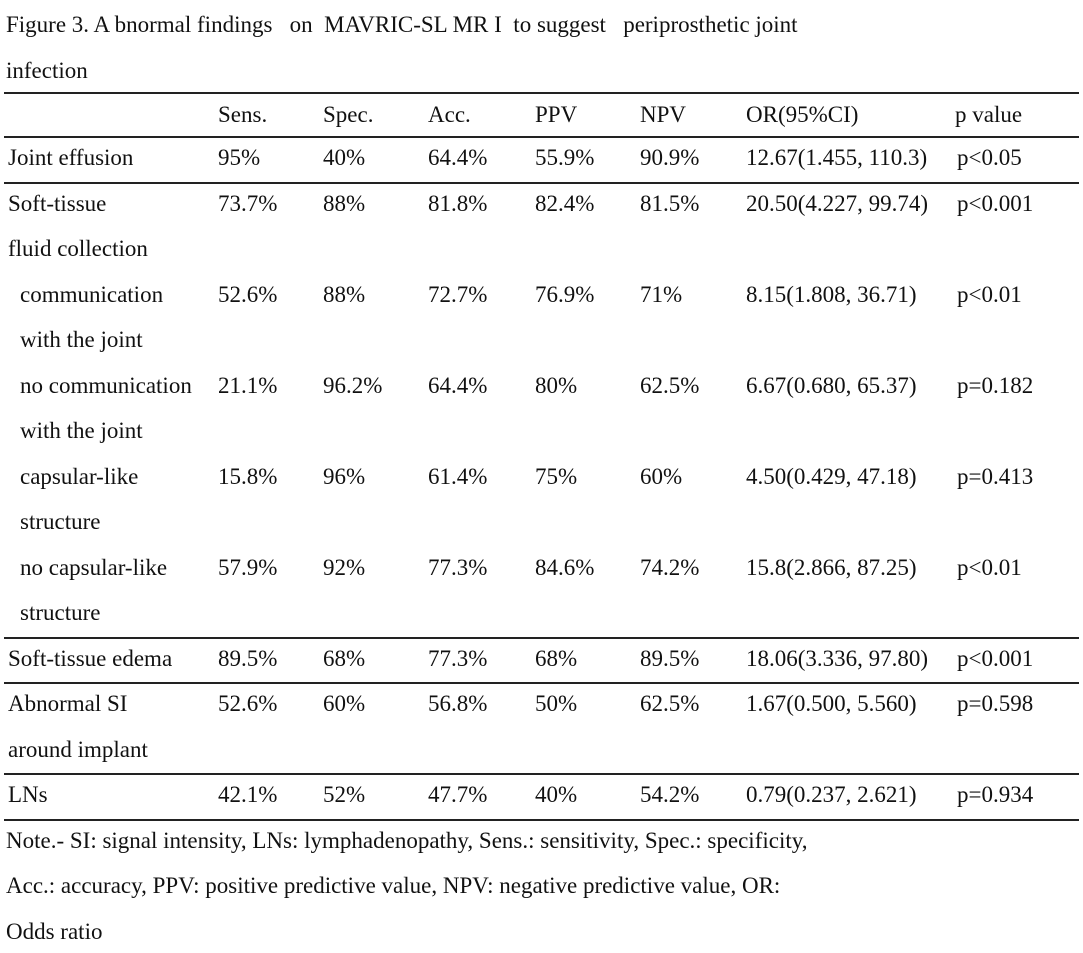  I want to click on row-label: fluid collection, so click(78, 248).